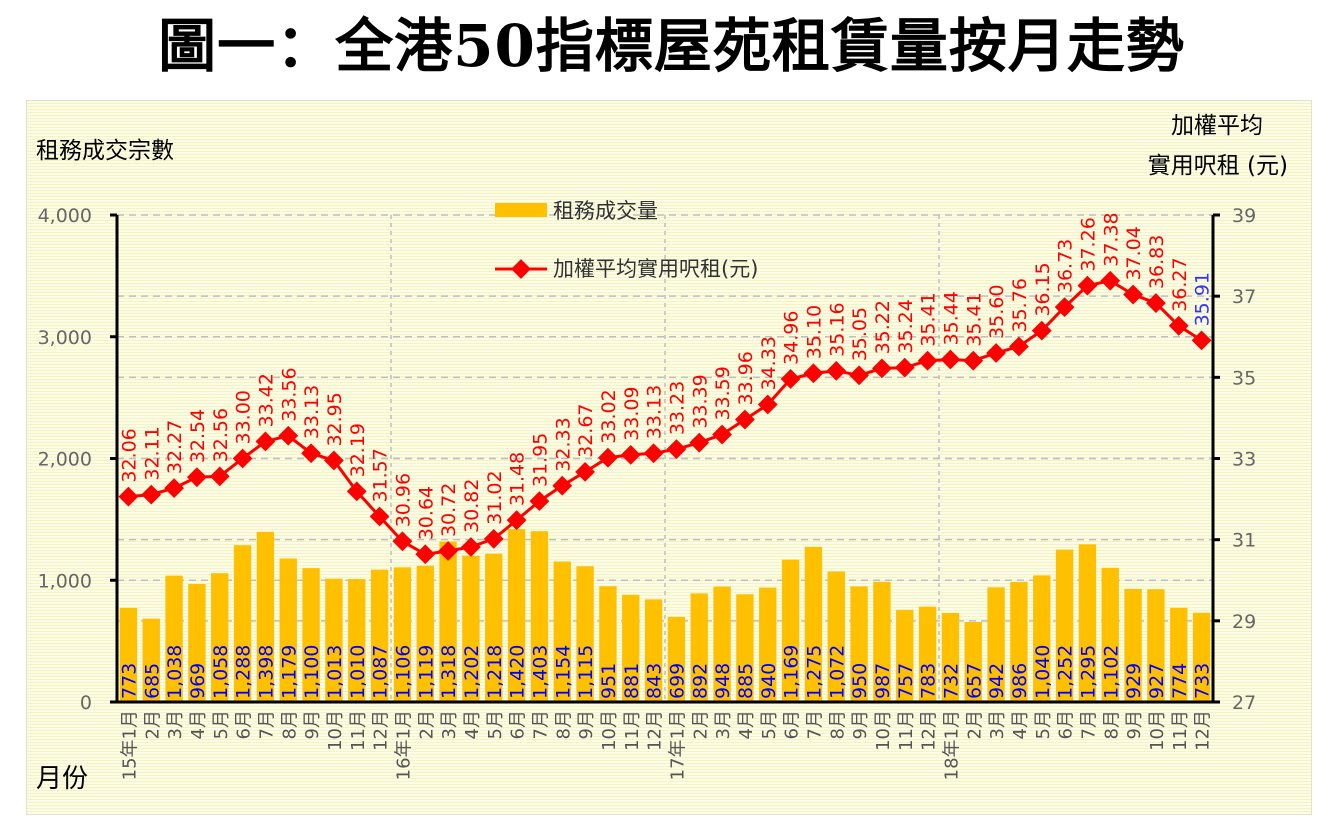 Image resolution: width=1343 pixels, height=827 pixels. Describe the element at coordinates (1157, 262) in the screenshot. I see `line-value-label: 36.83` at that location.